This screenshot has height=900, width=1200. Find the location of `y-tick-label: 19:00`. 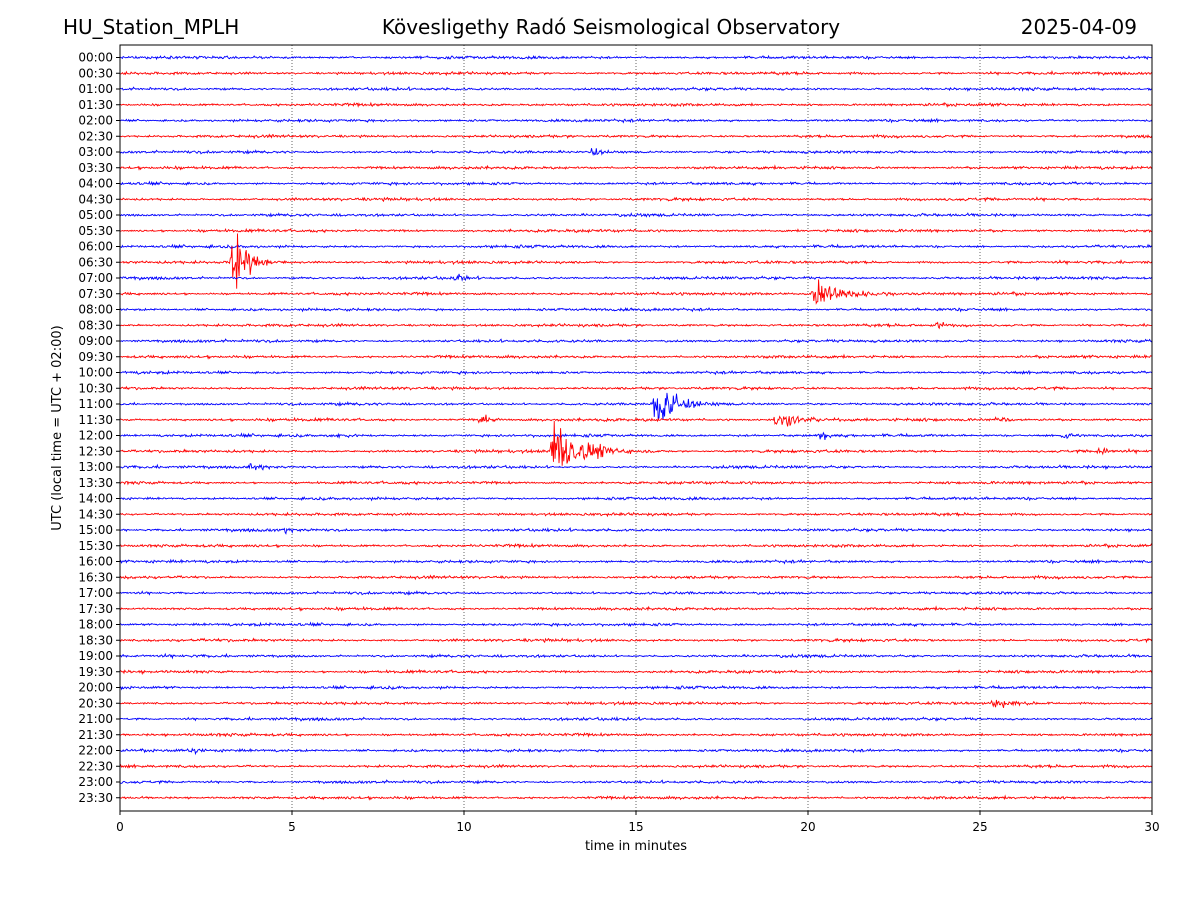

y-tick-label: 19:00 is located at coordinates (95, 656).